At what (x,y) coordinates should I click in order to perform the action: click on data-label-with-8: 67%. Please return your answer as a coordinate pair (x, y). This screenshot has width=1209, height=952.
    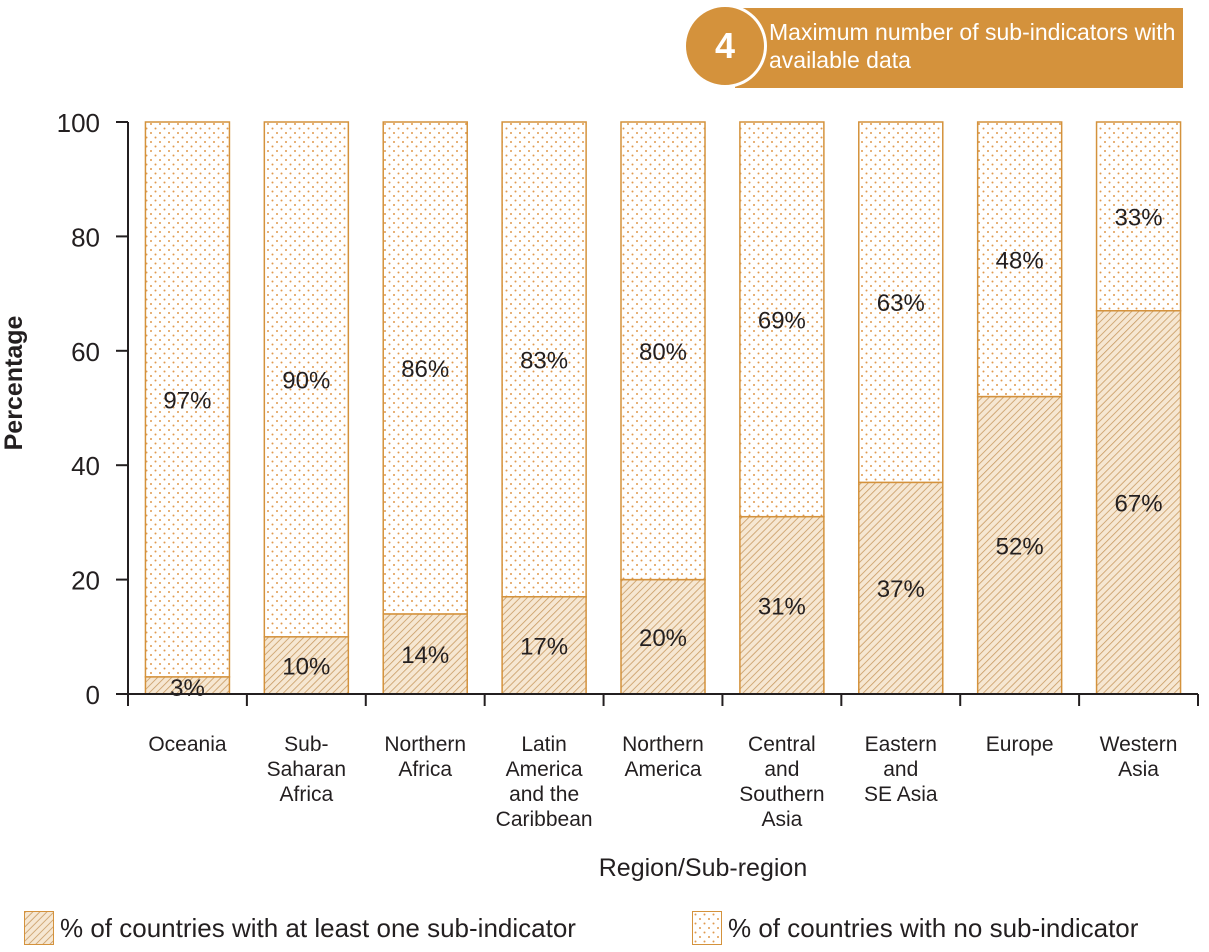
    Looking at the image, I should click on (1139, 503).